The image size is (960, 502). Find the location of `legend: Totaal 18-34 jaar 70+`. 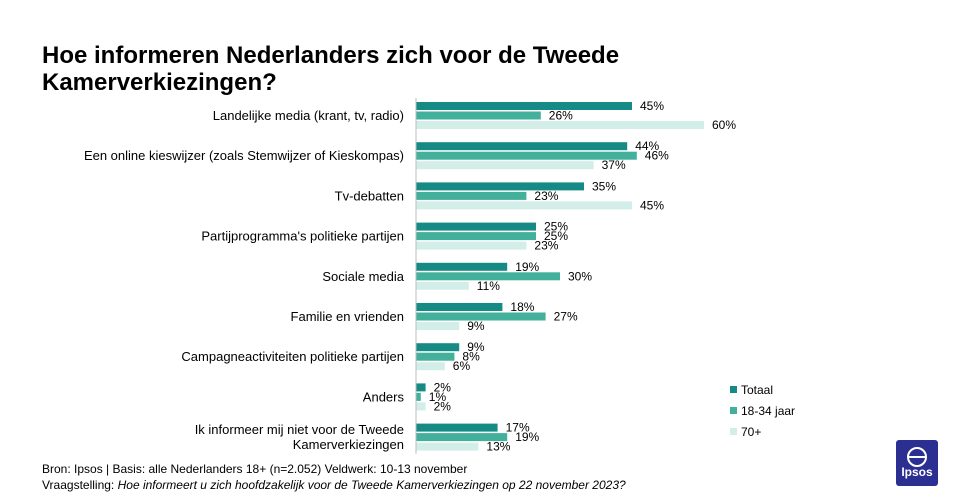

legend: Totaal 18-34 jaar 70+ is located at coordinates (762, 411).